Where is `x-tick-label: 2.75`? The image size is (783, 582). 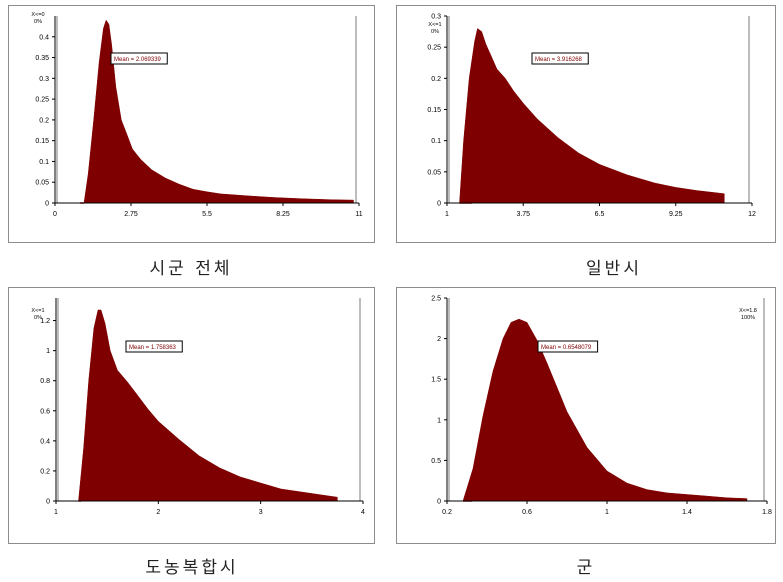 x-tick-label: 2.75 is located at coordinates (131, 214).